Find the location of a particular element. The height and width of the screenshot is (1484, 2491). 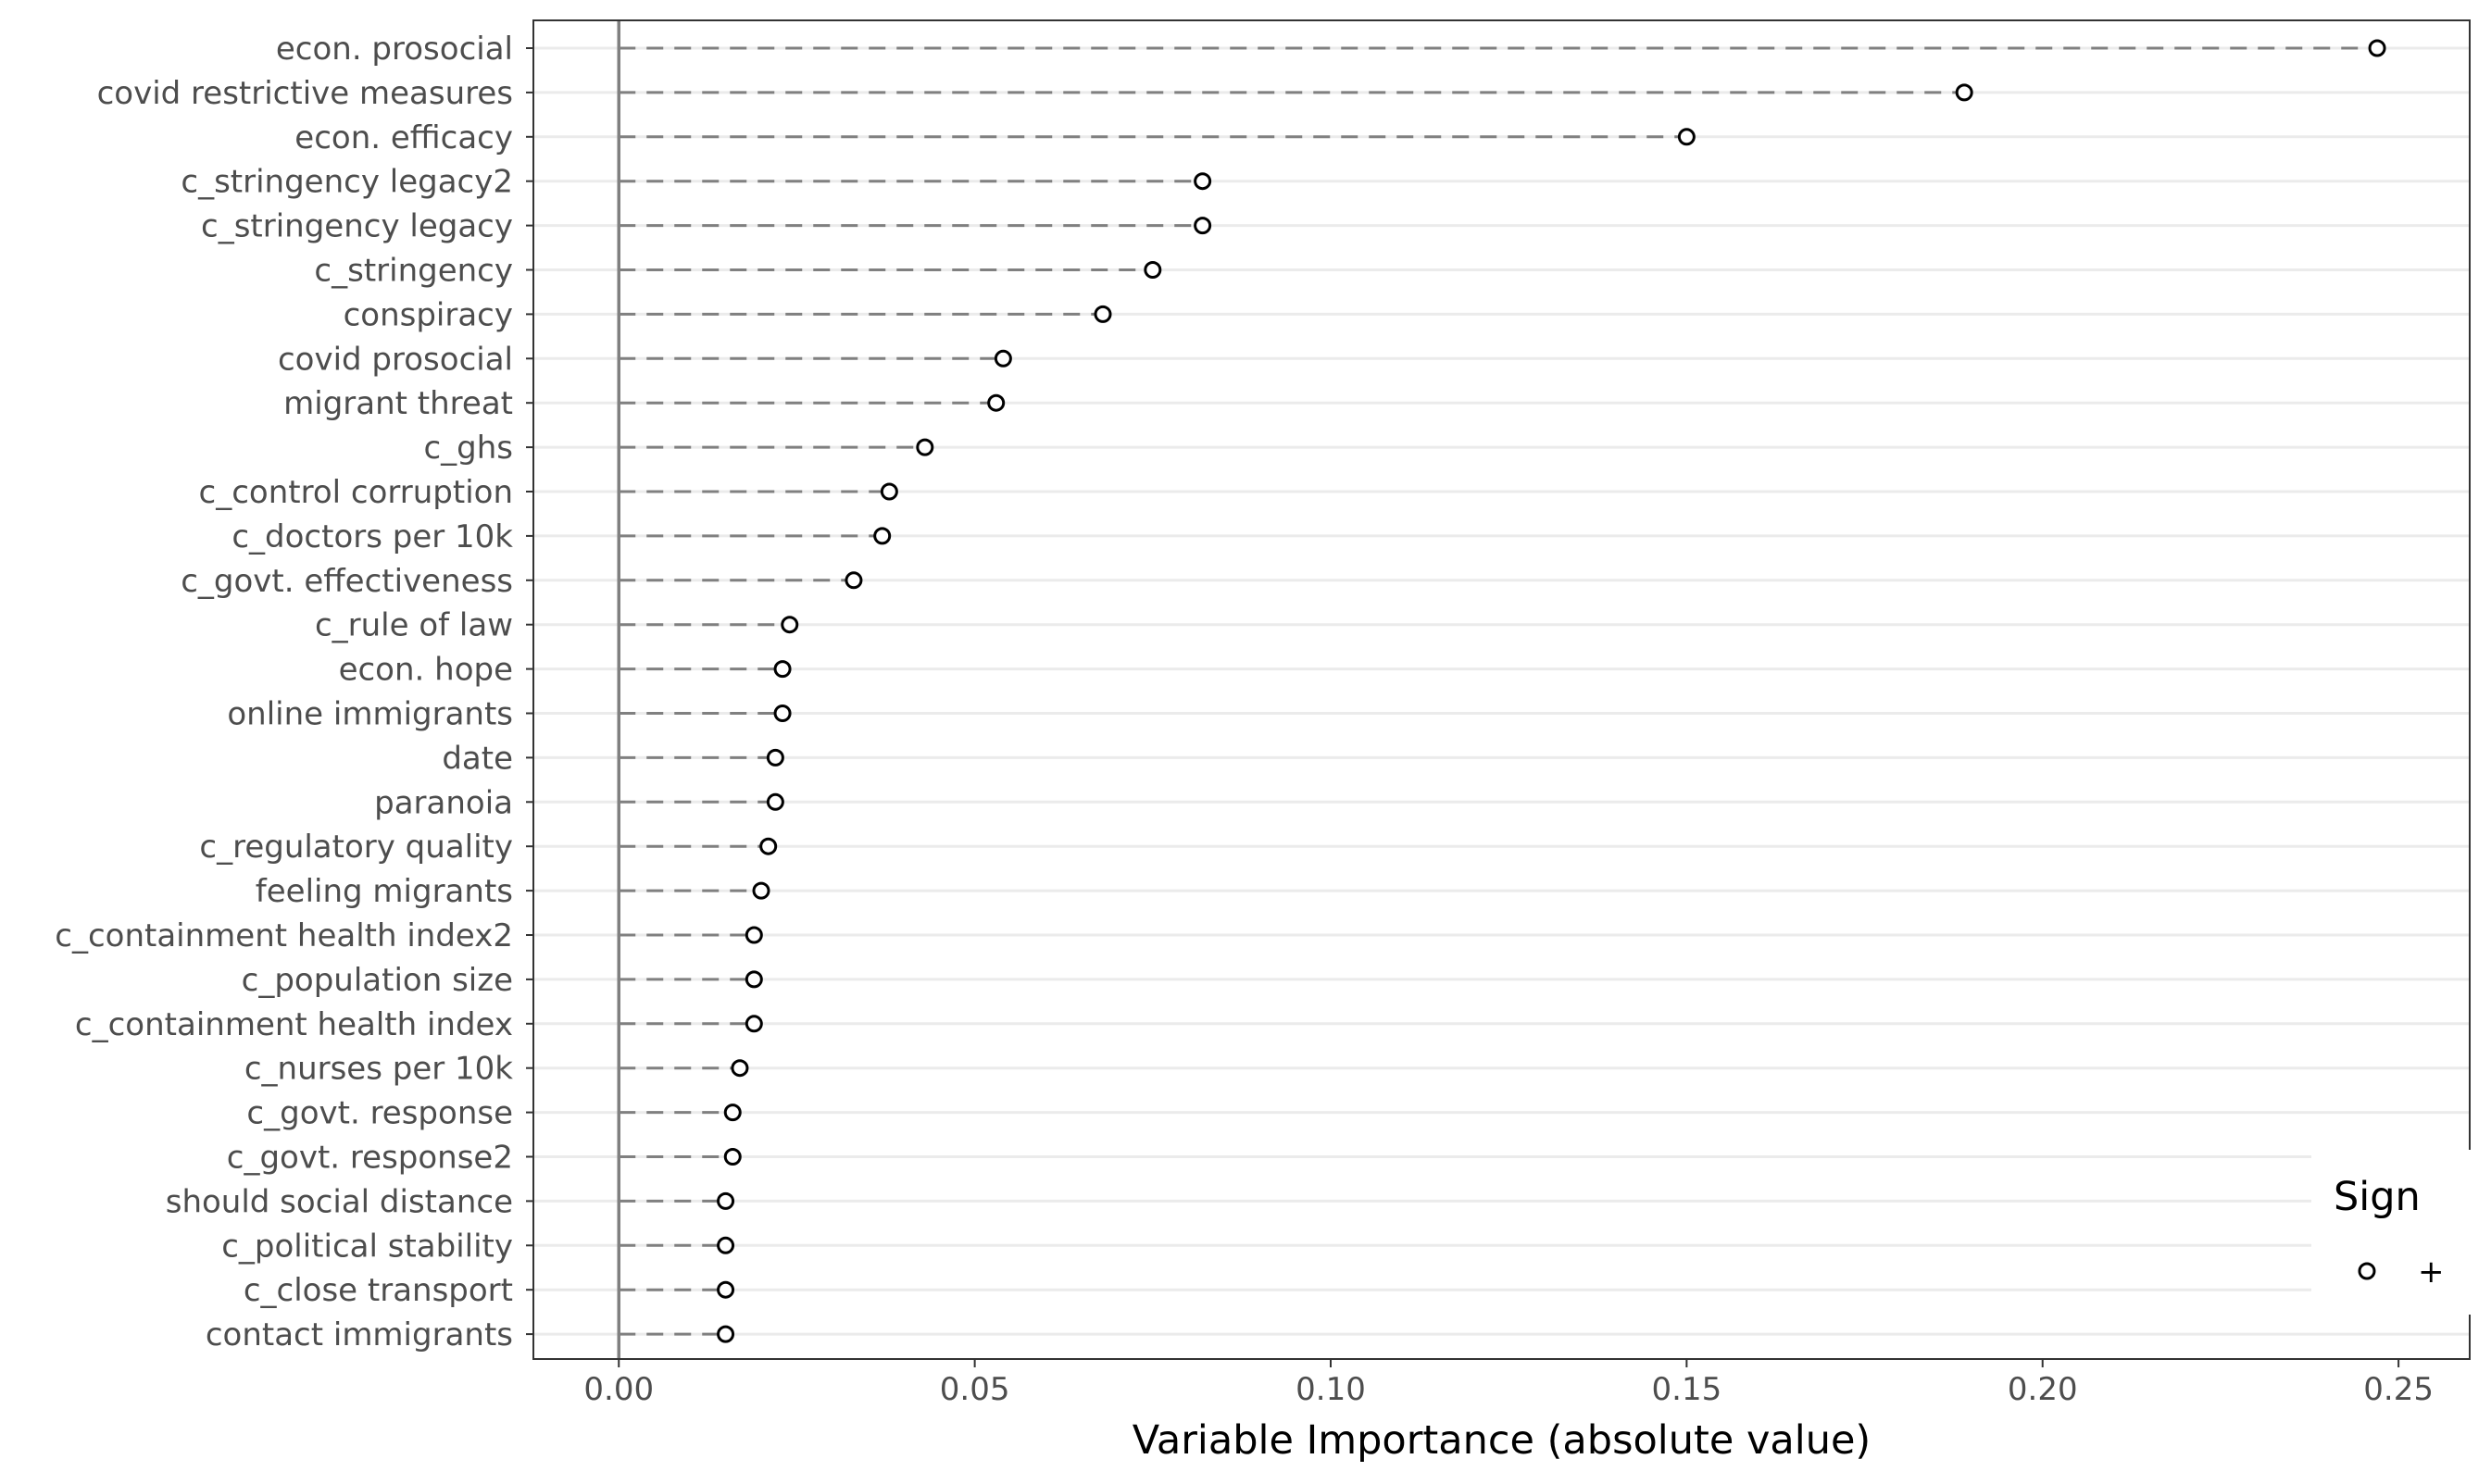

legend: Sign + is located at coordinates (2401, 1232).